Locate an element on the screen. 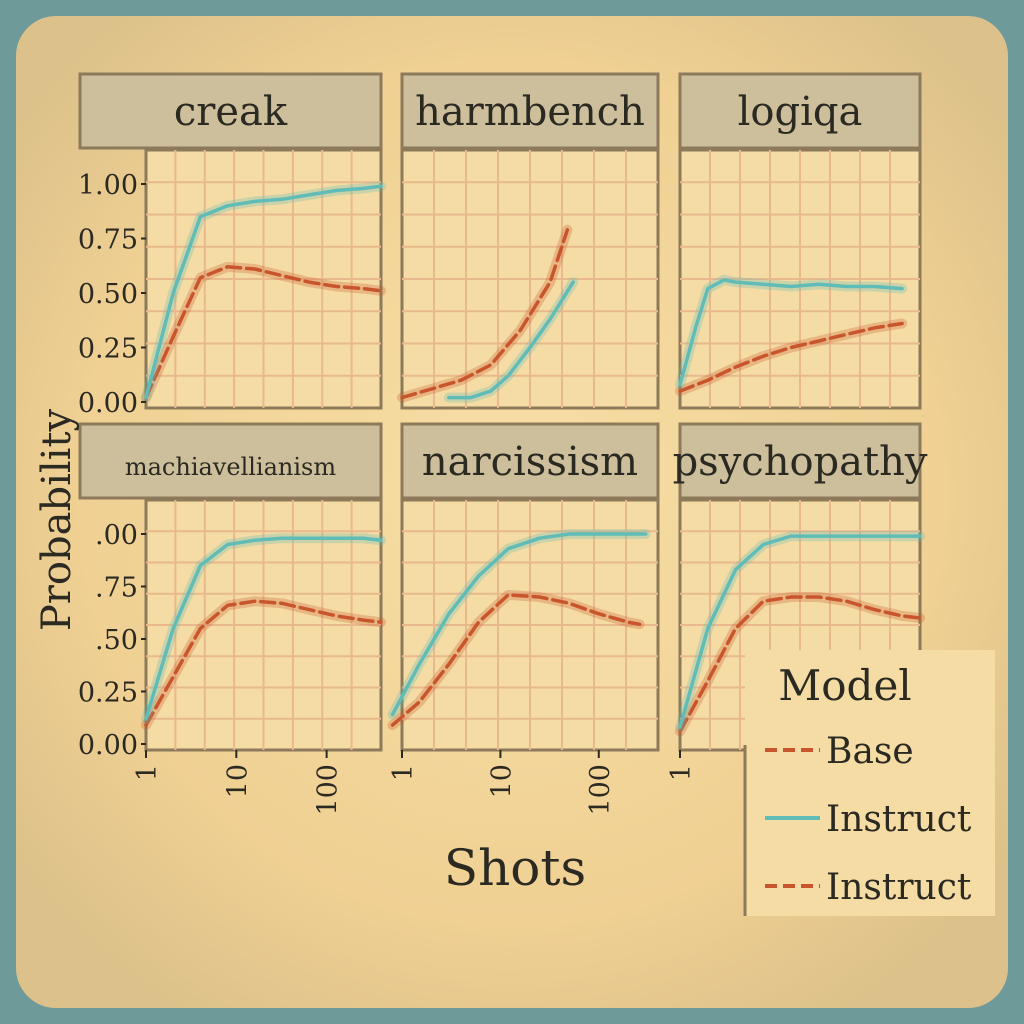  facet-title: creak is located at coordinates (231, 112).